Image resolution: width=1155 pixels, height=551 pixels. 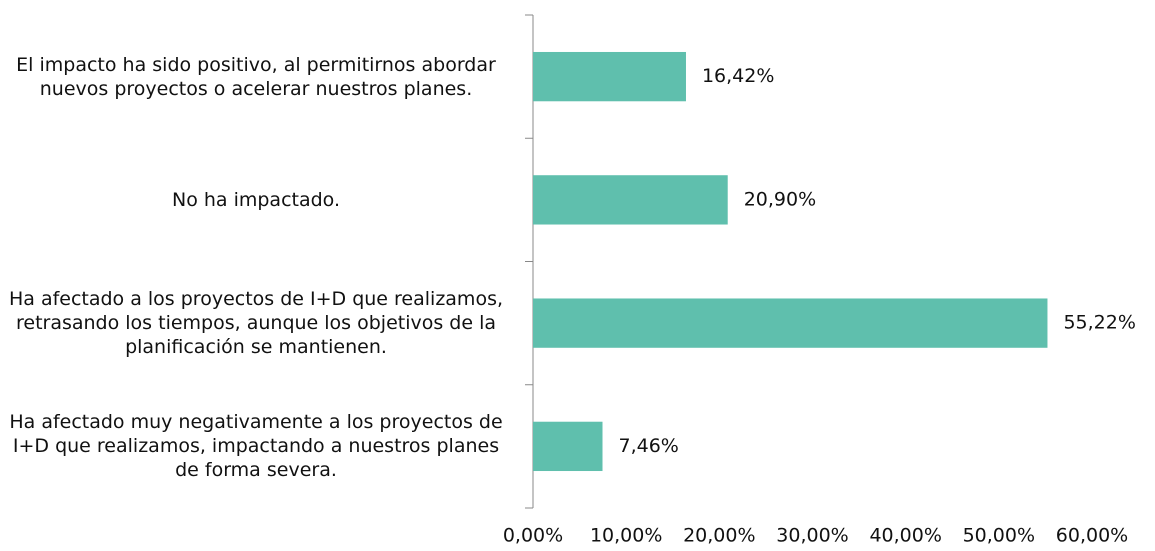 What do you see at coordinates (649, 446) in the screenshot?
I see `value-label: 7,46%` at bounding box center [649, 446].